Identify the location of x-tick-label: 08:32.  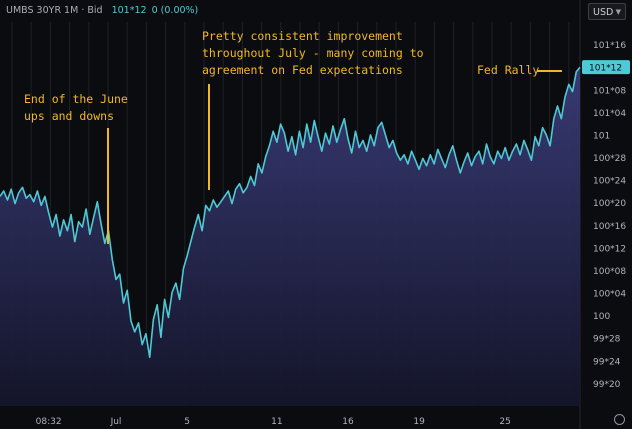
(49, 422).